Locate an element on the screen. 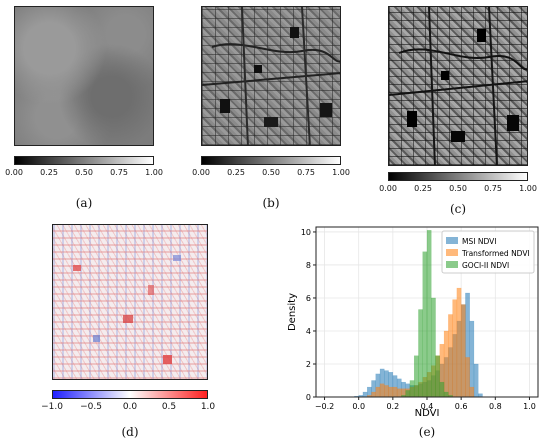 This screenshot has height=444, width=550. x-tick-label: 0.4 is located at coordinates (427, 406).